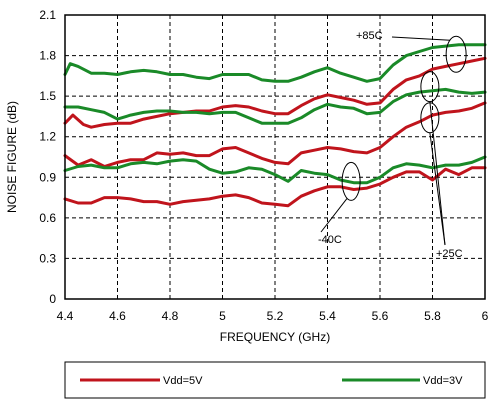 Image resolution: width=489 pixels, height=407 pixels. Describe the element at coordinates (275, 337) in the screenshot. I see `x-axis-title: FREQUENCY (GHz)` at that location.